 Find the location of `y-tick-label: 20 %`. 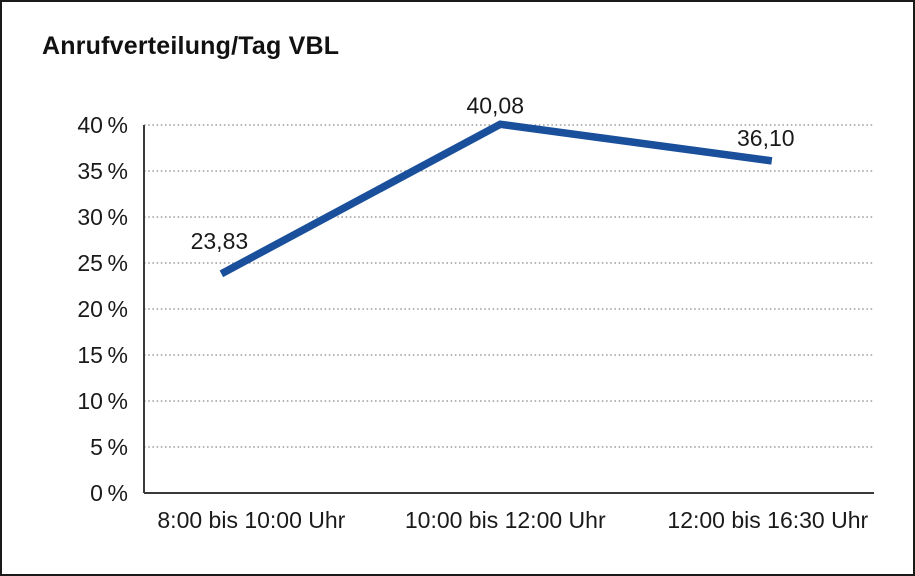

y-tick-label: 20 % is located at coordinates (102, 309).